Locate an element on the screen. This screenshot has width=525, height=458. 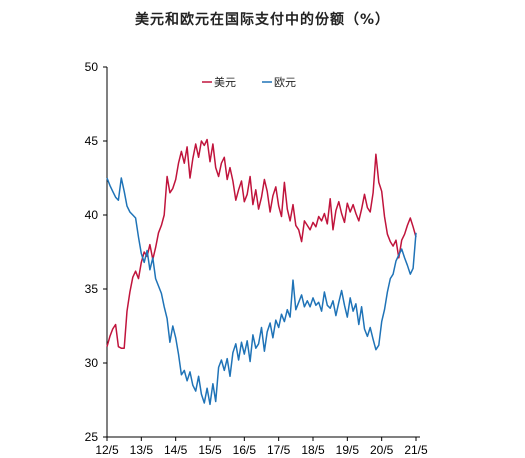
y-tick-label: 40 is located at coordinates (92, 215).